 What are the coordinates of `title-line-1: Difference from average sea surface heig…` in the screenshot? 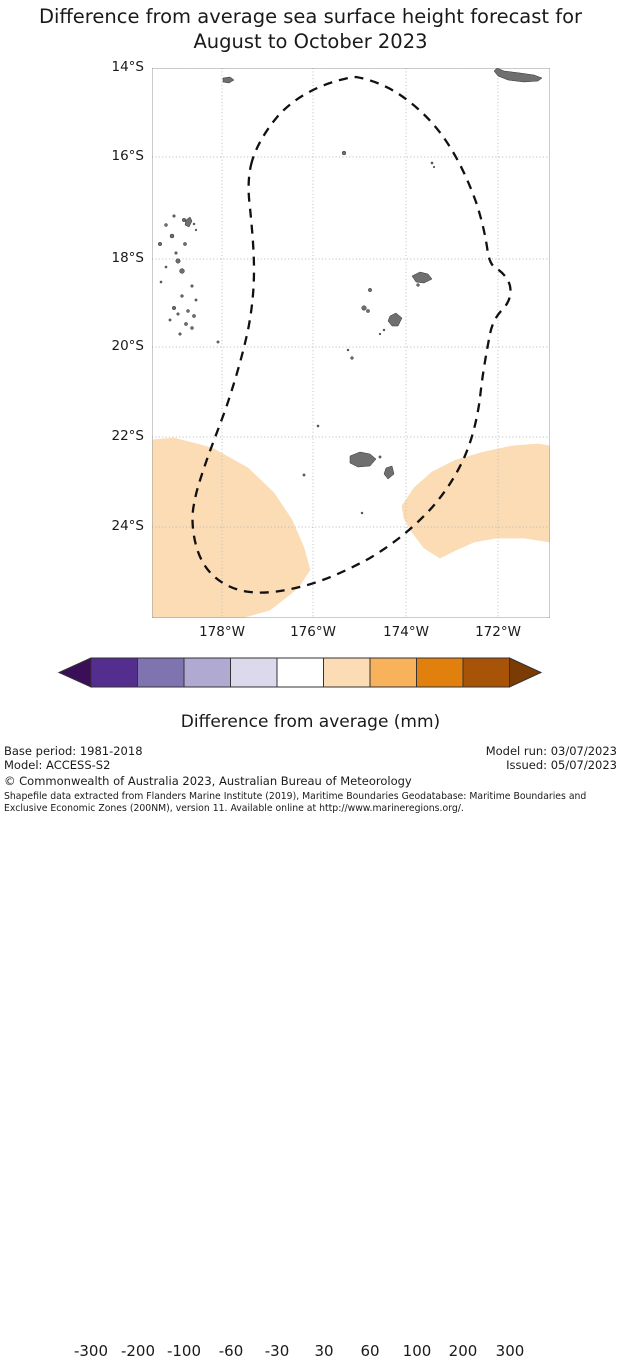 It's located at (310, 16).